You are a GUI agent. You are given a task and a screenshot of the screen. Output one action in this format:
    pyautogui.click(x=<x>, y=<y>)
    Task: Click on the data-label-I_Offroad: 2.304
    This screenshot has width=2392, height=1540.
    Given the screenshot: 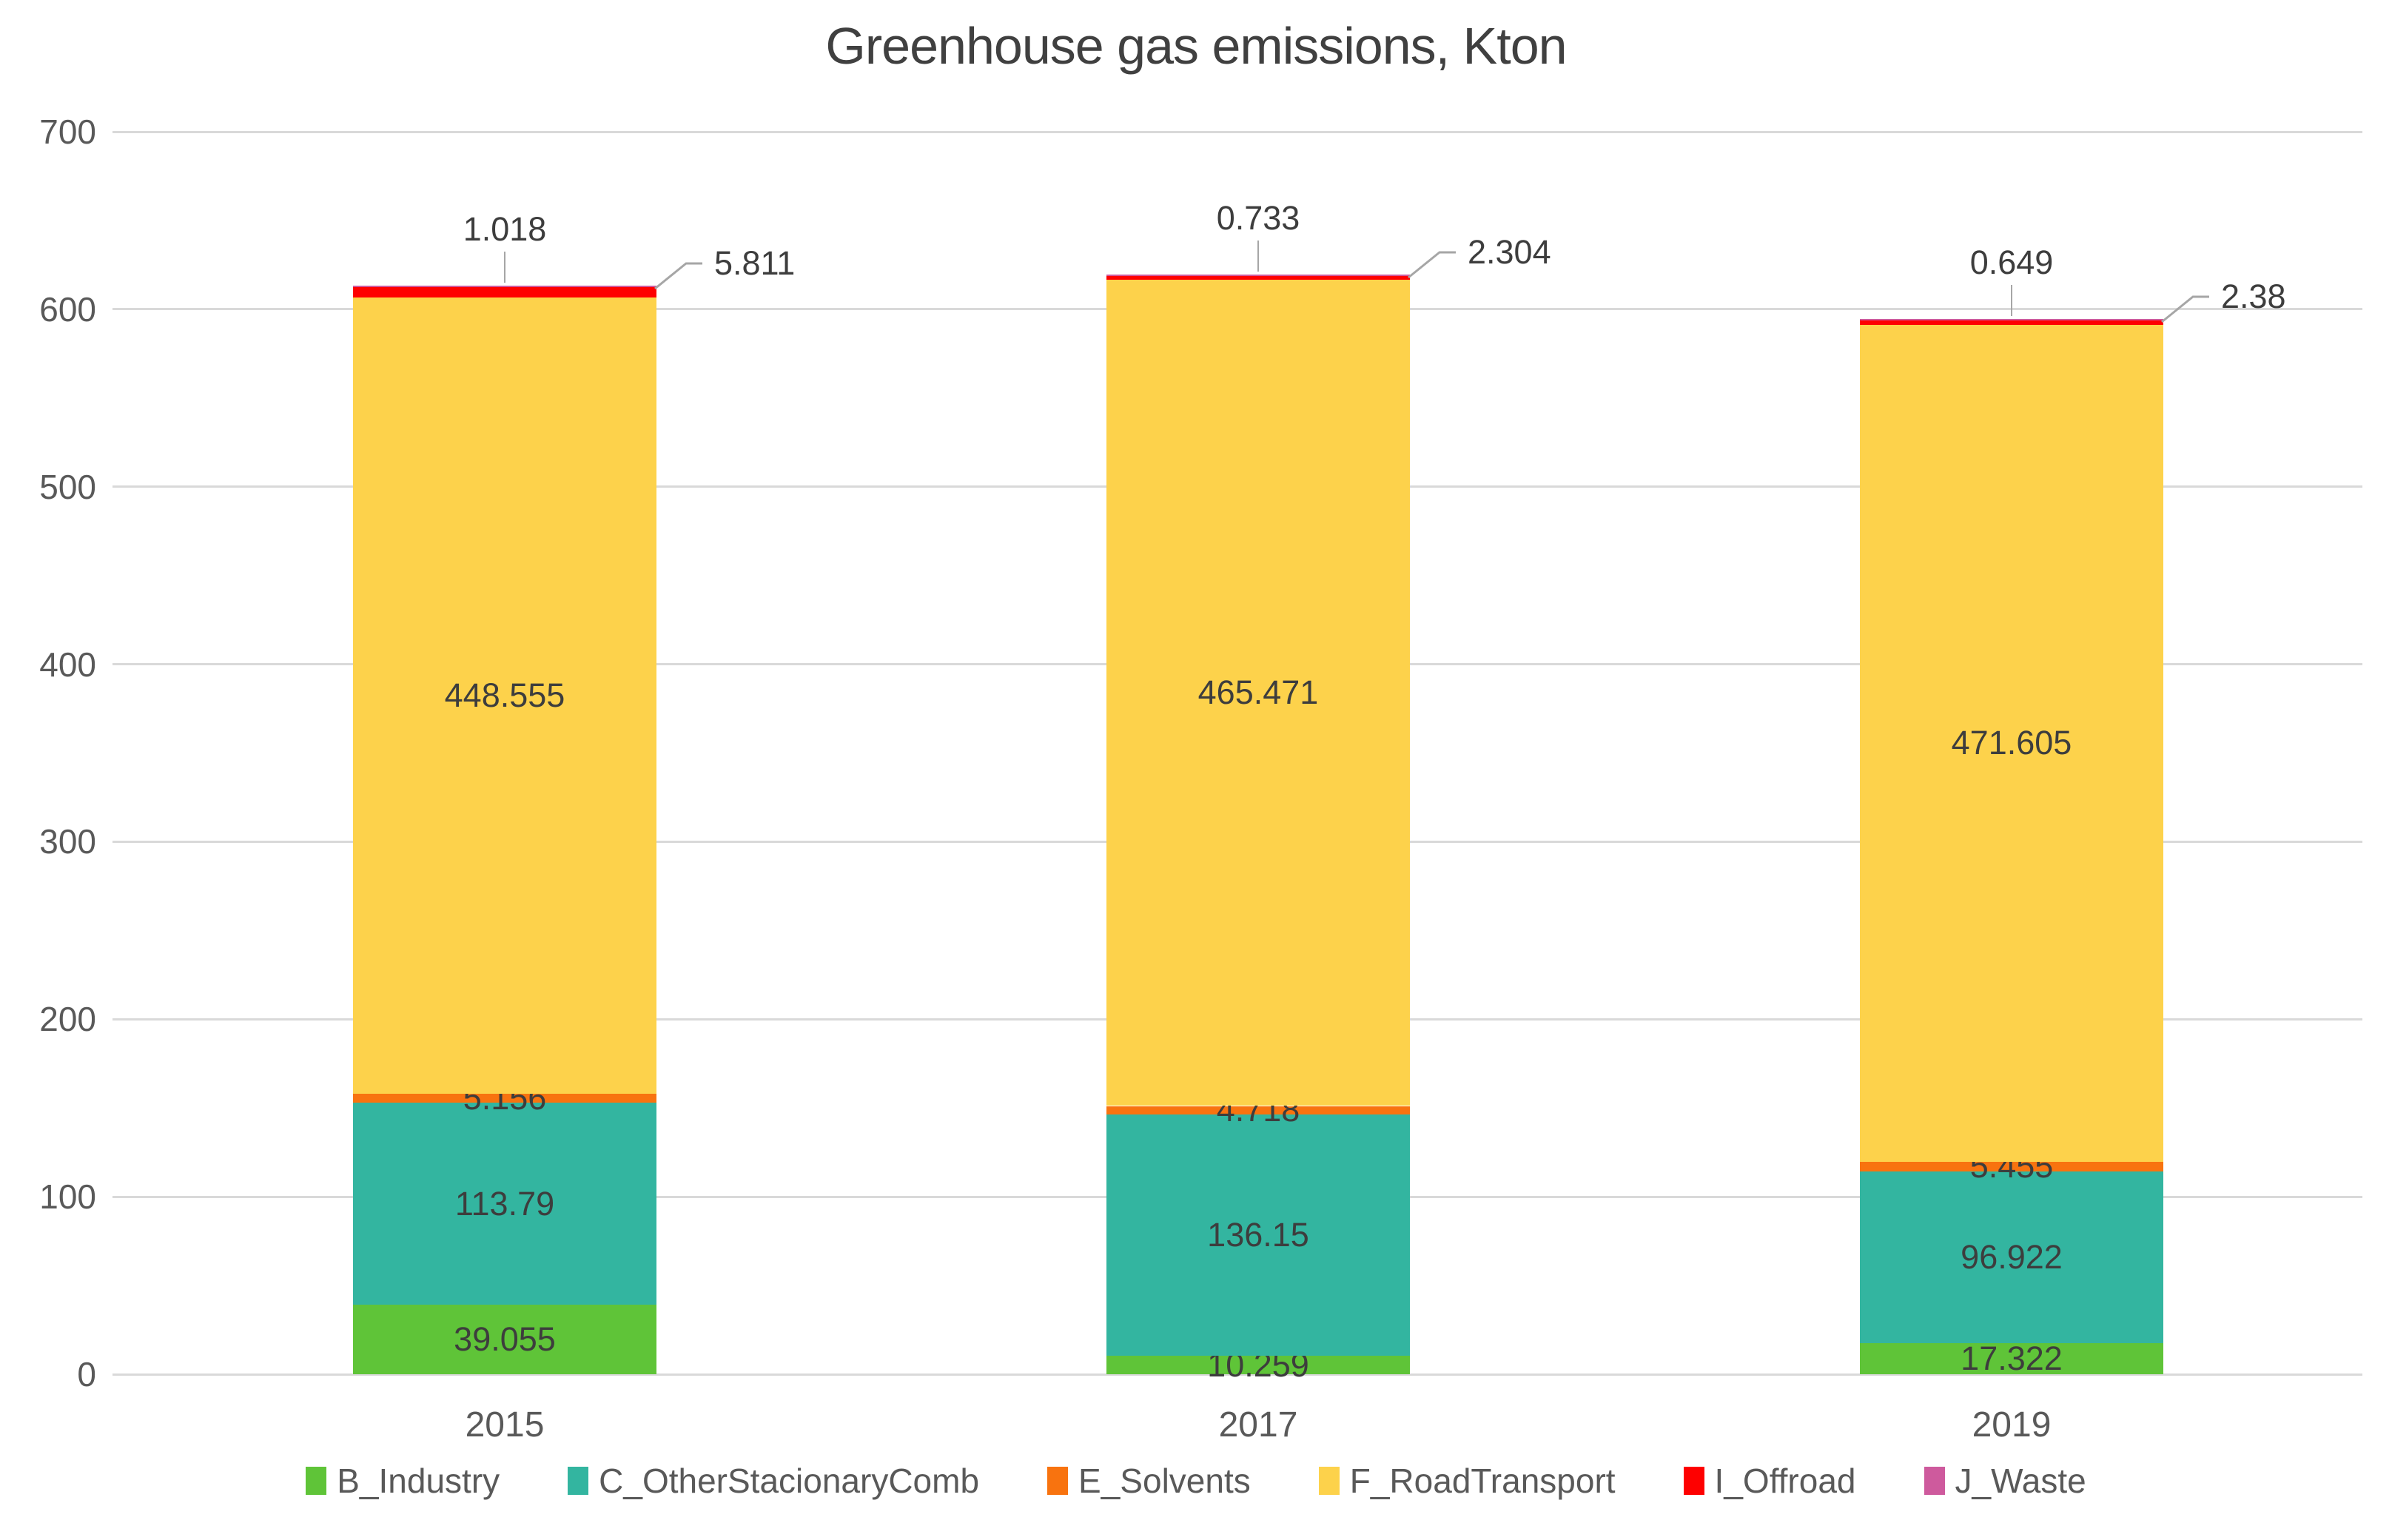 What is the action you would take?
    pyautogui.click(x=1509, y=251)
    